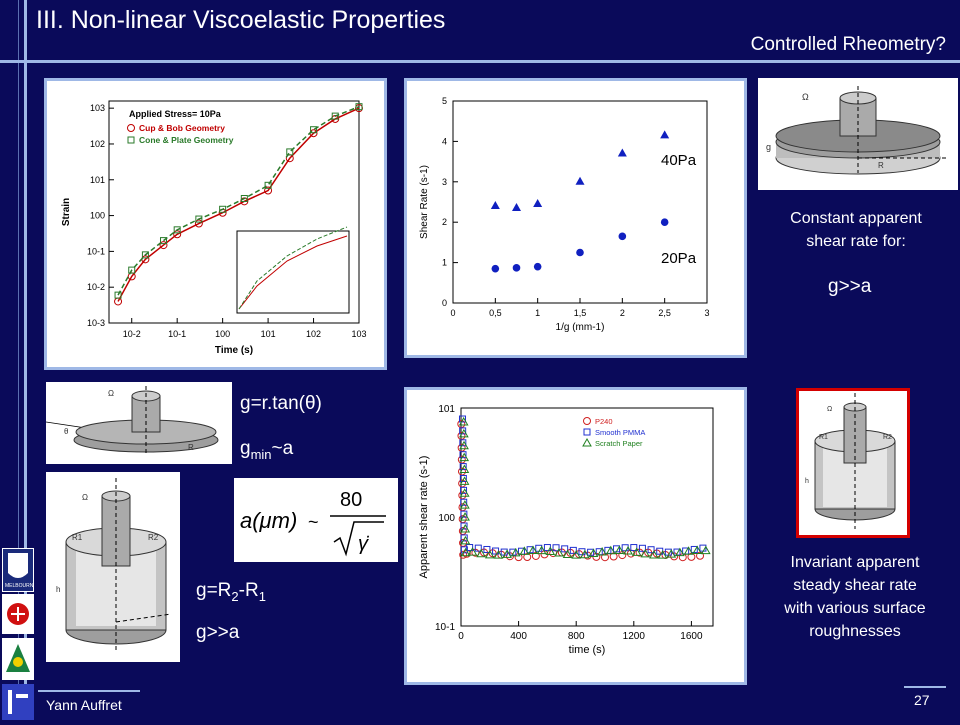 Image resolution: width=960 pixels, height=725 pixels. What do you see at coordinates (444, 303) in the screenshot?
I see `y-tick-label: 0` at bounding box center [444, 303].